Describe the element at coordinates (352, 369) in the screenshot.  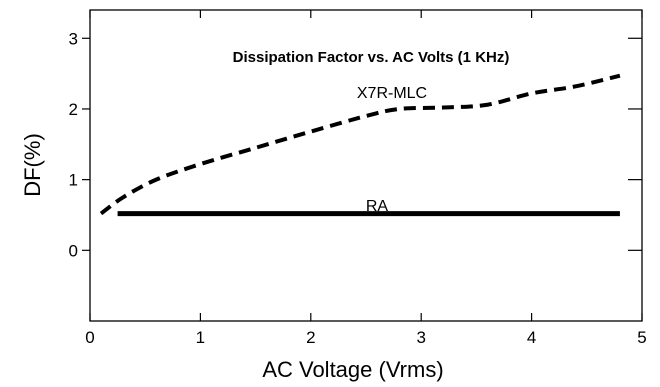
I see `x-axis-label: AC Voltage (Vrms)` at that location.